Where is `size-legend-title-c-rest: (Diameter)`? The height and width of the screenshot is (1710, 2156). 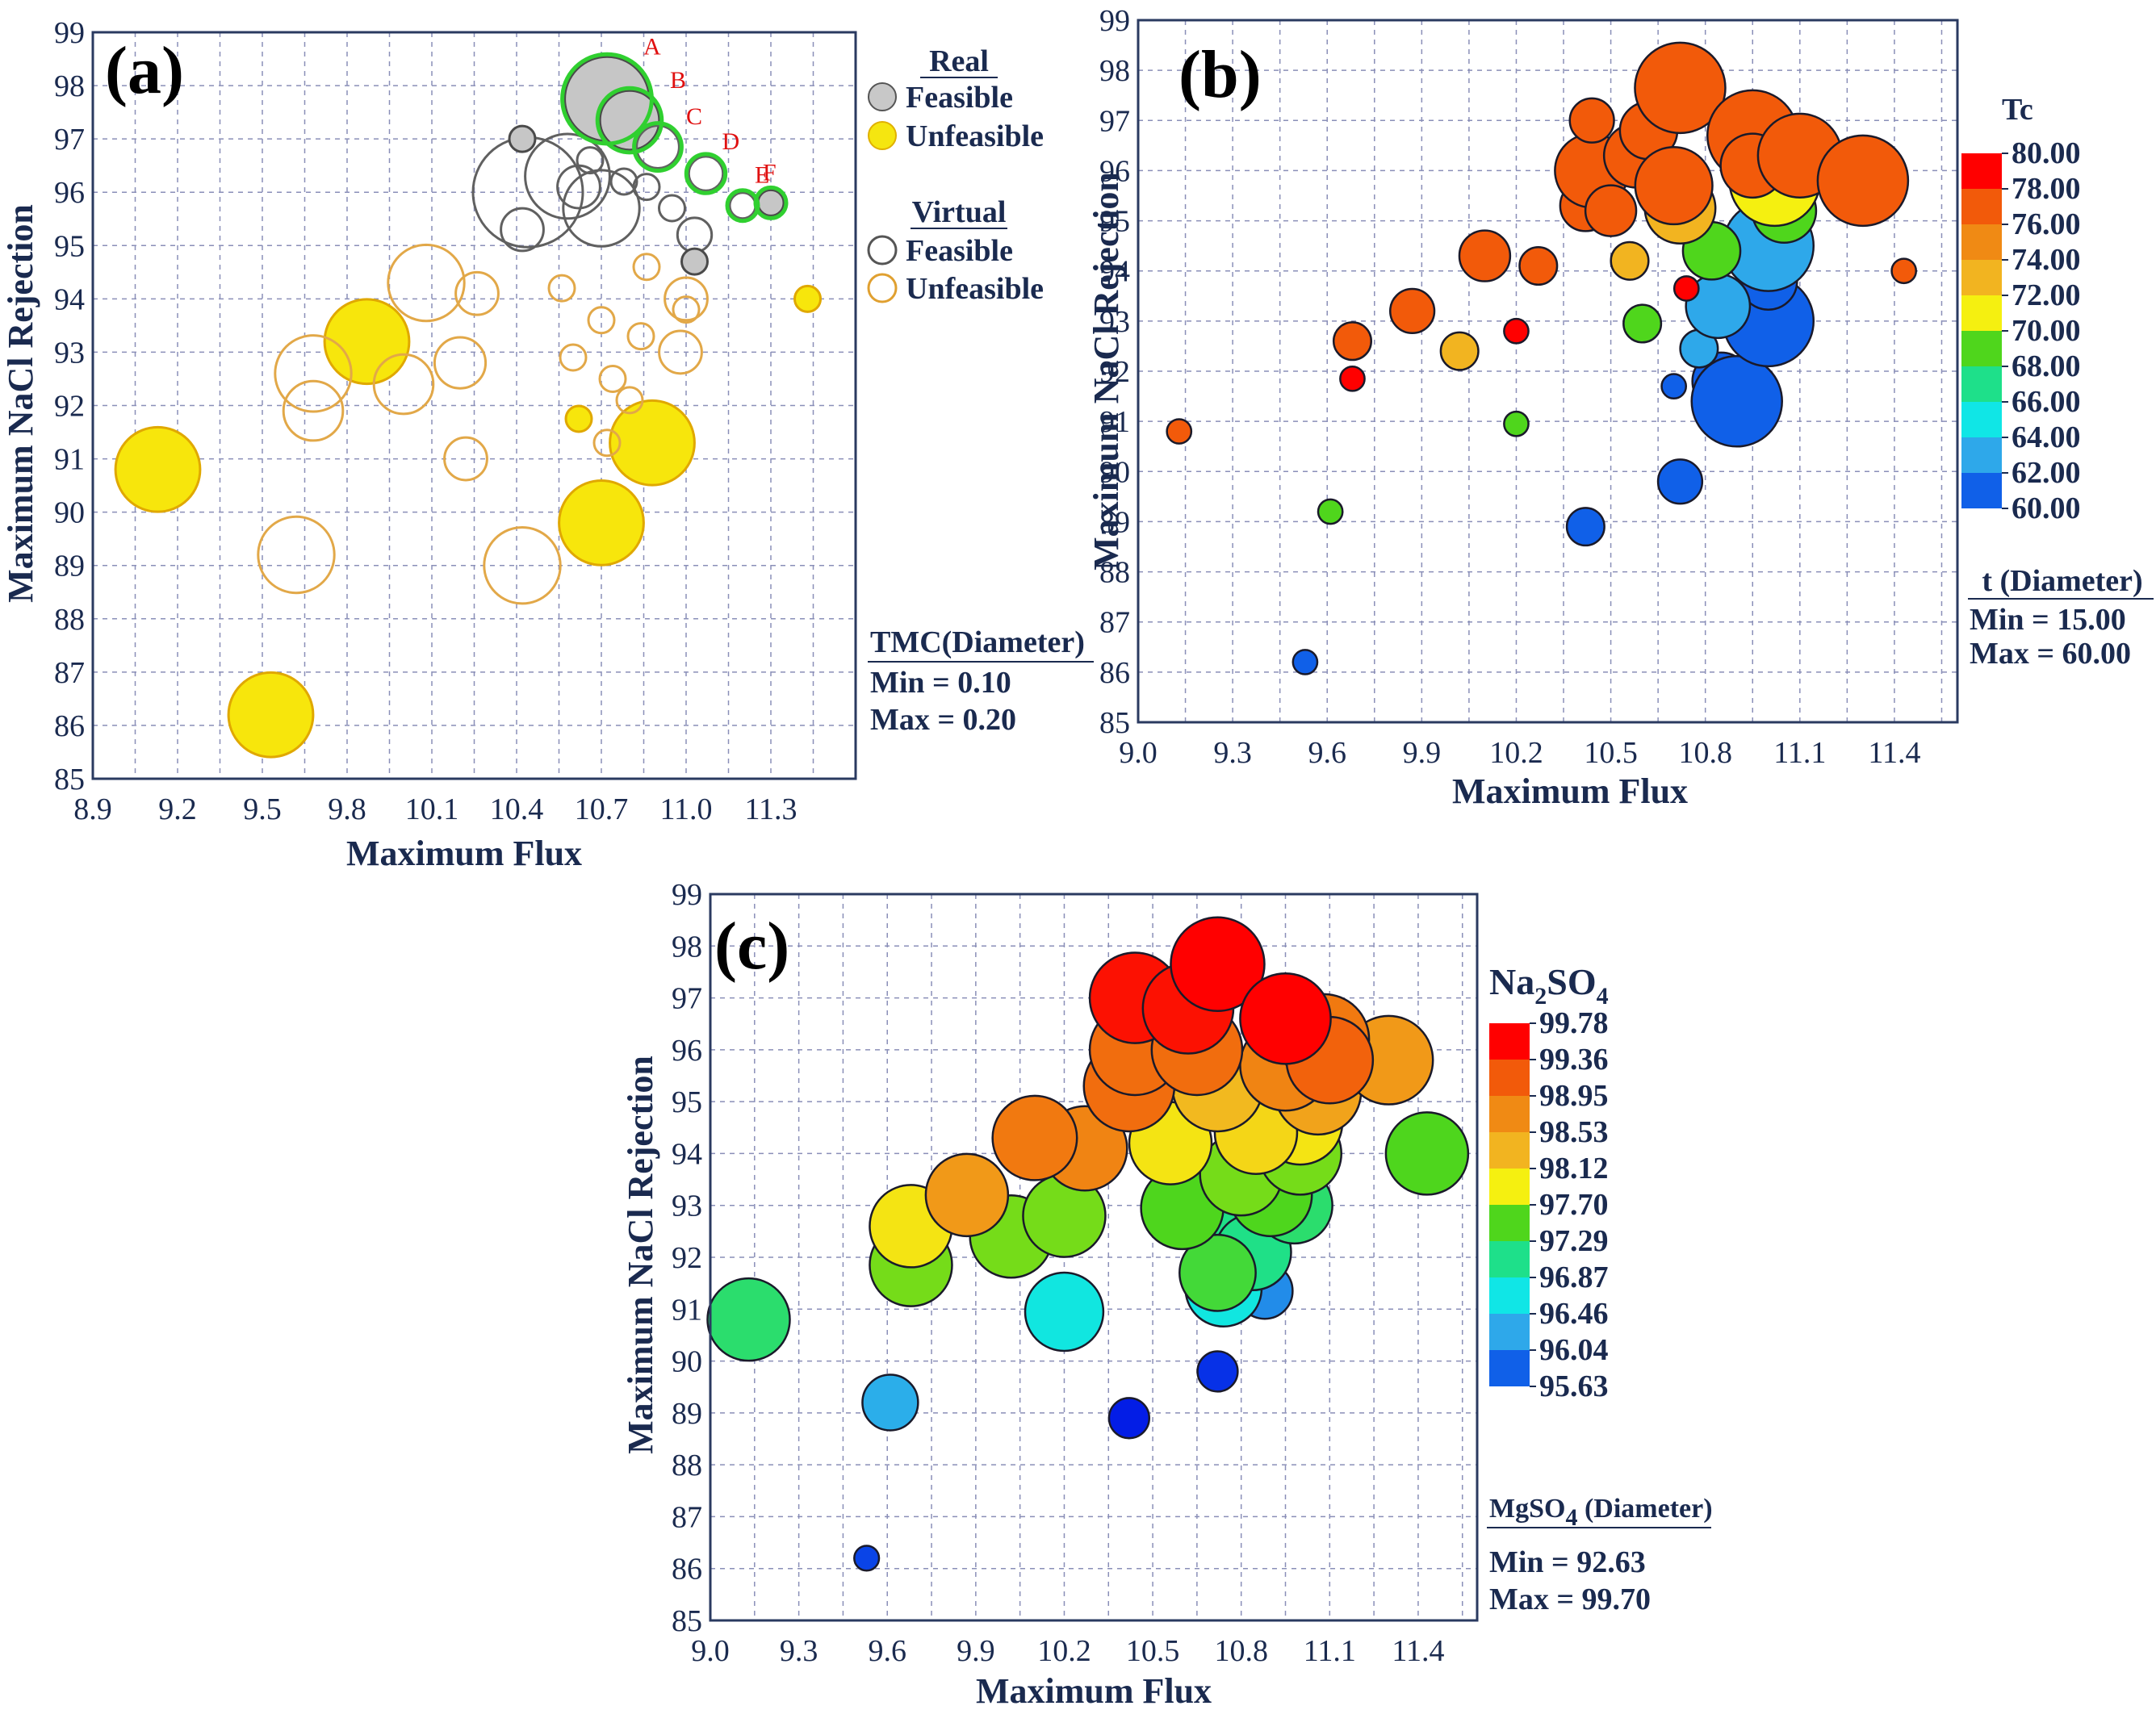 size-legend-title-c-rest: (Diameter) is located at coordinates (1644, 1509).